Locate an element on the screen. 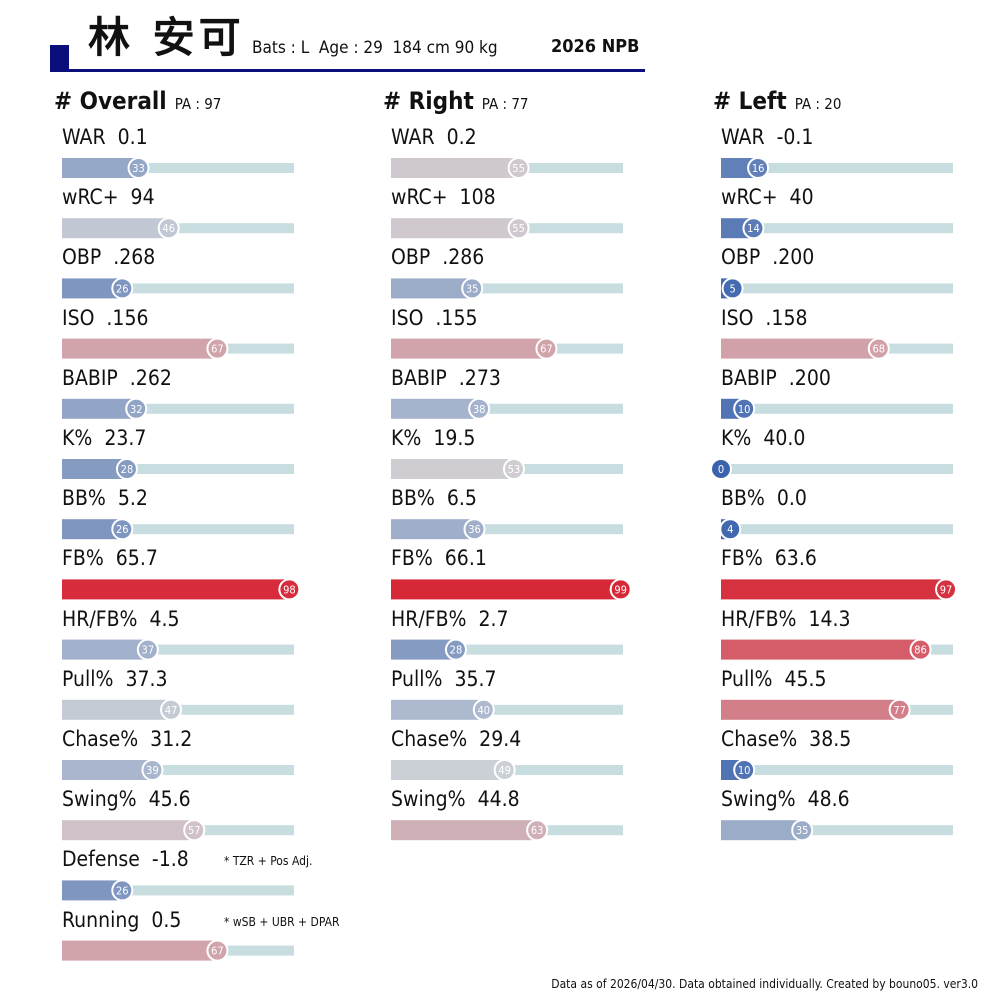 This screenshot has width=1000, height=1000. metric-label: Pull% 45.5 is located at coordinates (774, 678).